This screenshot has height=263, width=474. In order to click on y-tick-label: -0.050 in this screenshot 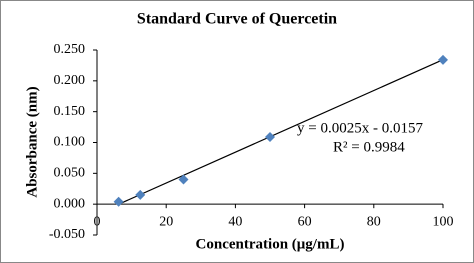, I will do `click(67, 234)`.